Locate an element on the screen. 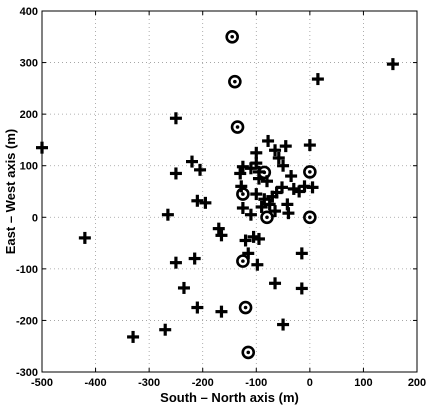 The width and height of the screenshot is (436, 407). x-tick-label: -300 is located at coordinates (149, 383).